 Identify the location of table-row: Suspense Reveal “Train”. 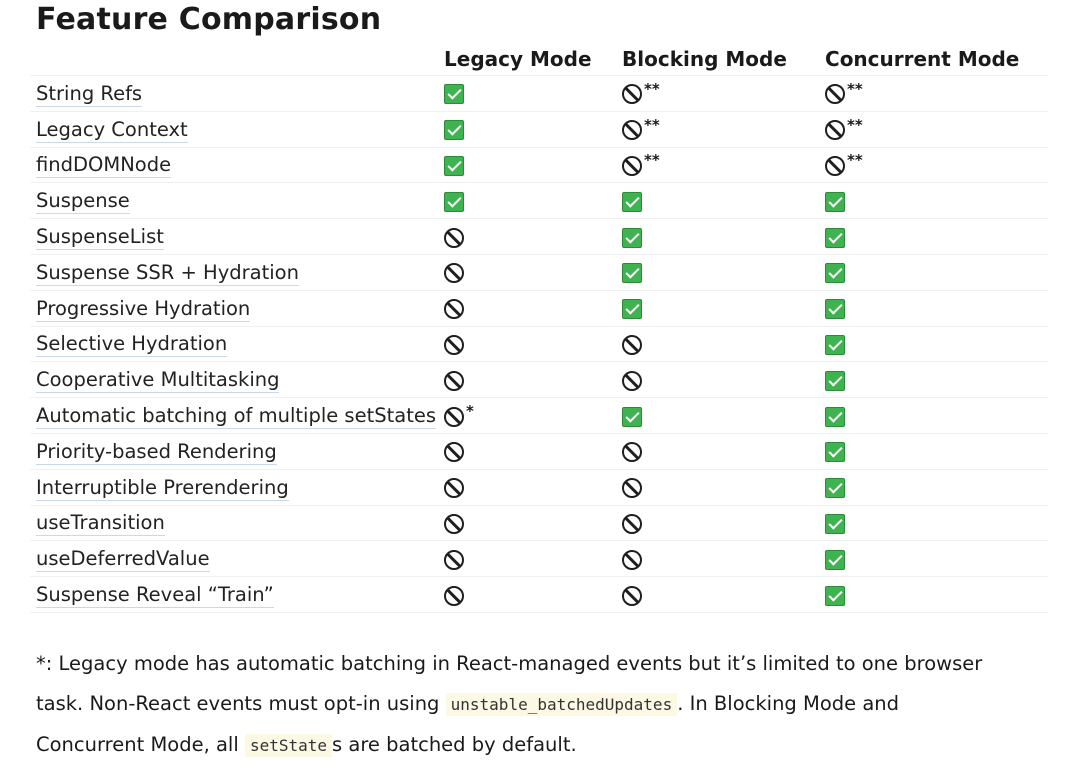
(539, 594).